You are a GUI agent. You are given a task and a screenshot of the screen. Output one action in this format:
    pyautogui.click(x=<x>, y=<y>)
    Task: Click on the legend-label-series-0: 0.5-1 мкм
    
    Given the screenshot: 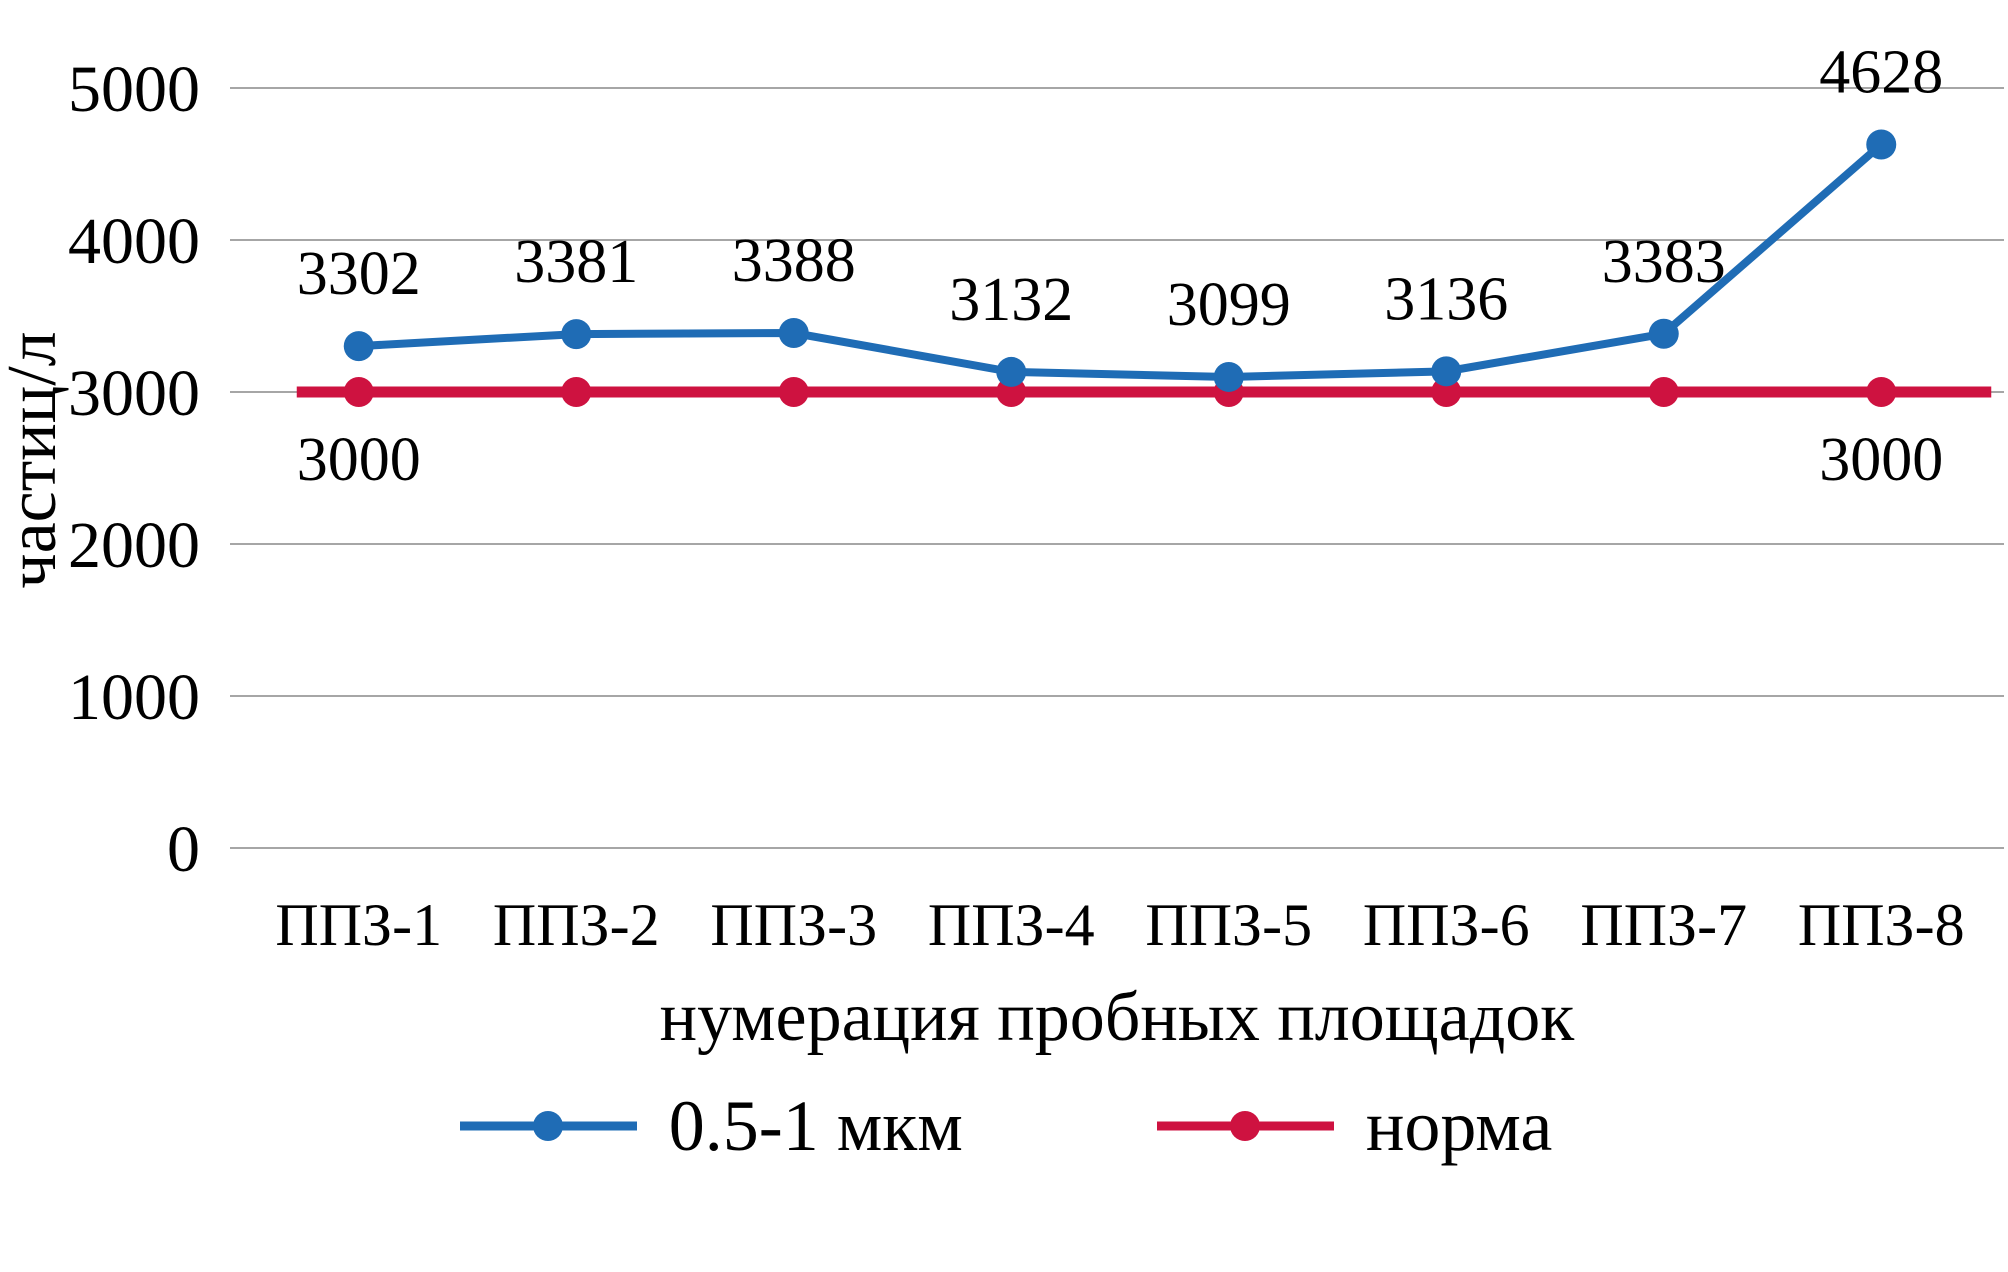 What is the action you would take?
    pyautogui.click(x=815, y=1126)
    